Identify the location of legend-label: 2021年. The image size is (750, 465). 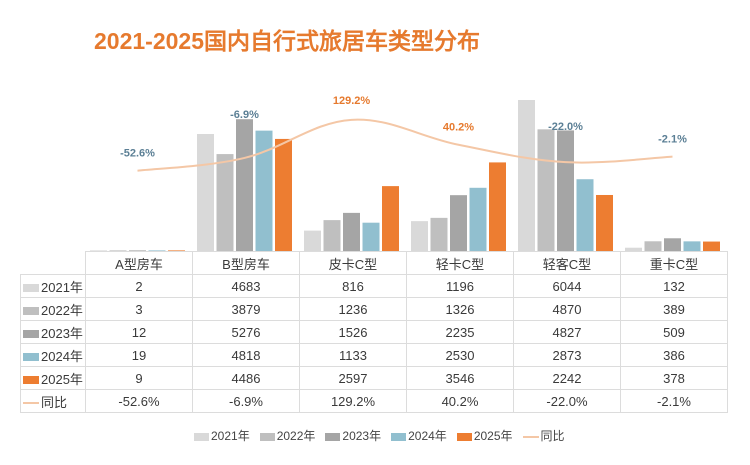
(230, 436).